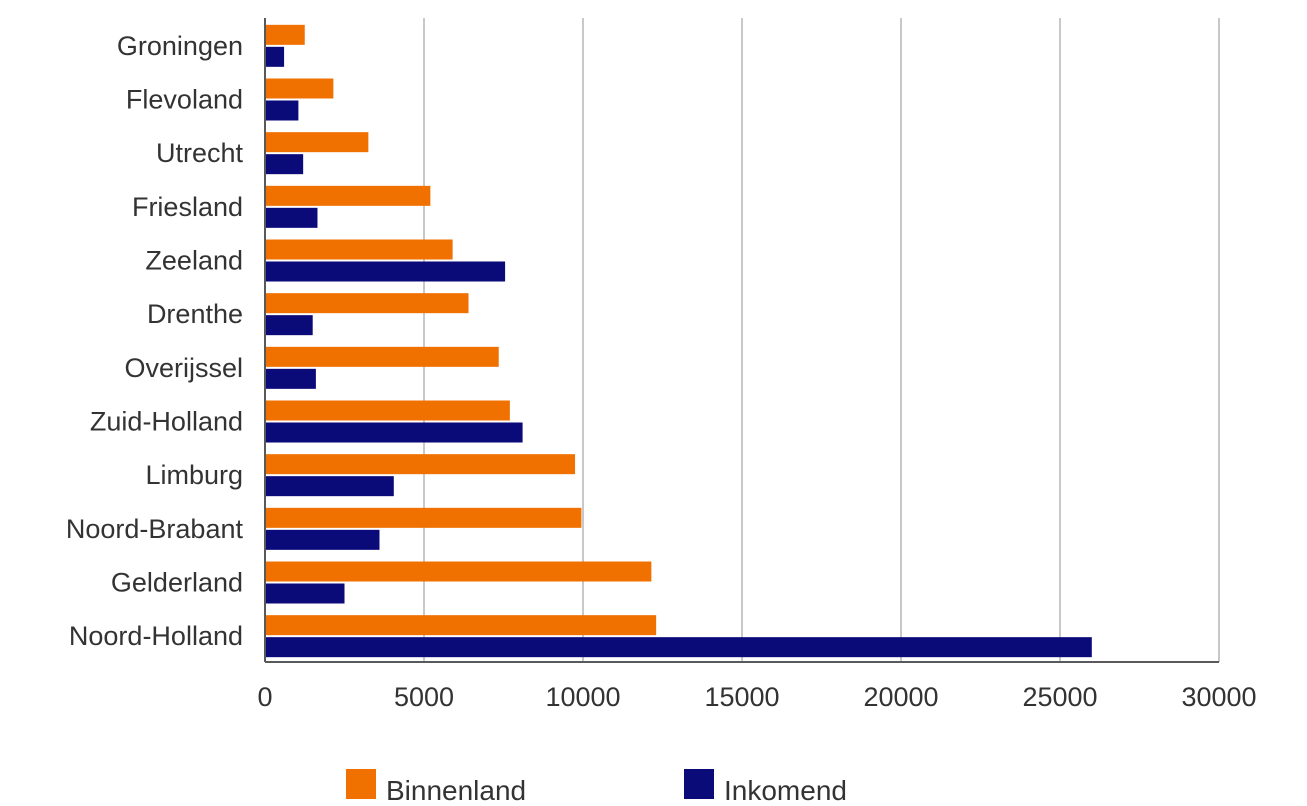 This screenshot has width=1307, height=806. Describe the element at coordinates (305, 593) in the screenshot. I see `bar-inkomend-gelderland` at that location.